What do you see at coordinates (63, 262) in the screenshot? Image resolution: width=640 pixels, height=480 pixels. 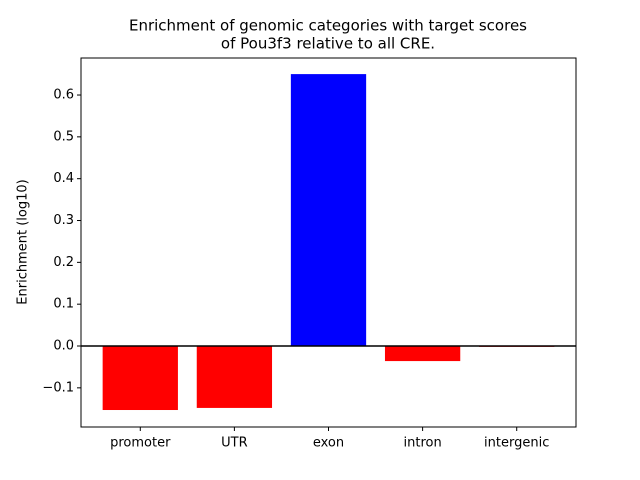 I see `y-tick-label: 0.2` at bounding box center [63, 262].